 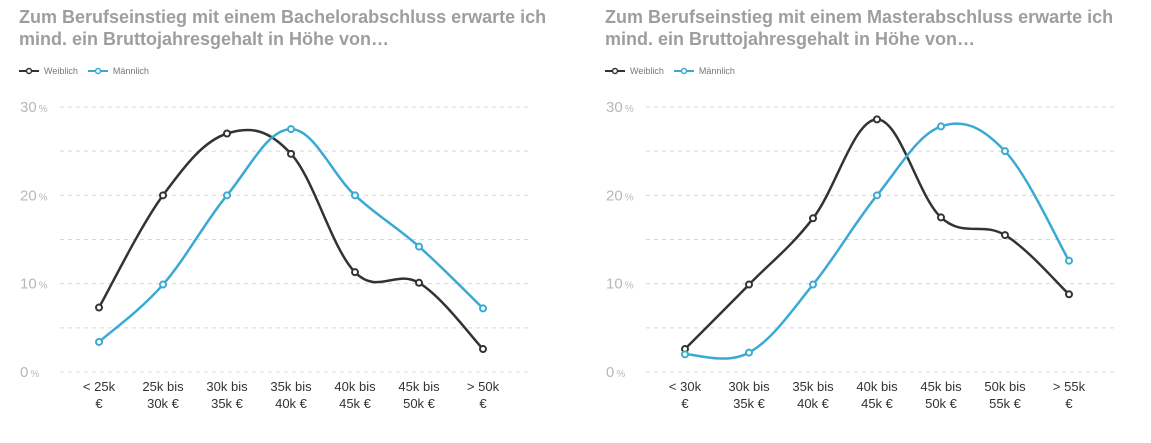 What do you see at coordinates (163, 395) in the screenshot?
I see `x-tick-label: 25k bis 30k €` at bounding box center [163, 395].